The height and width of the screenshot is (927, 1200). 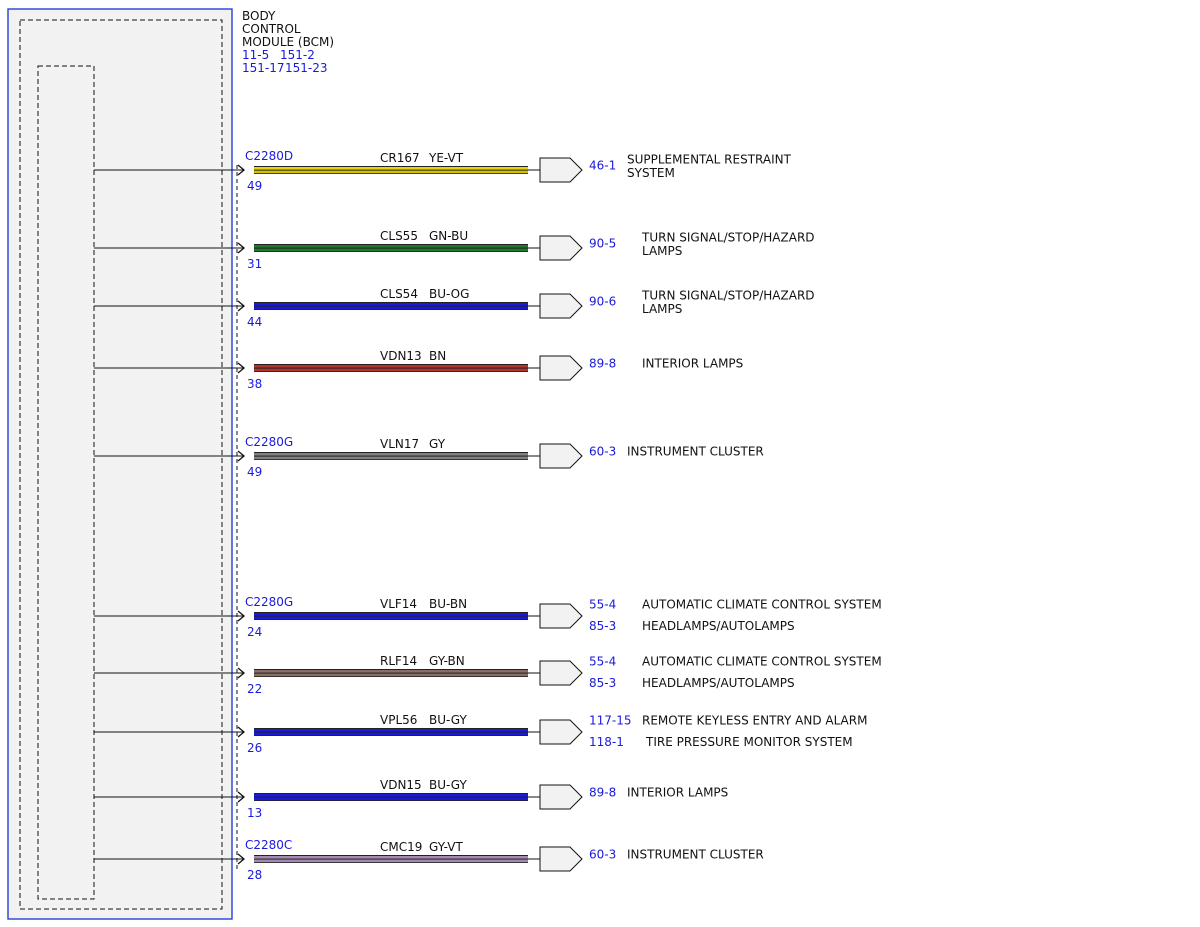 What do you see at coordinates (398, 661) in the screenshot?
I see `circuit-id-label: RLF14` at bounding box center [398, 661].